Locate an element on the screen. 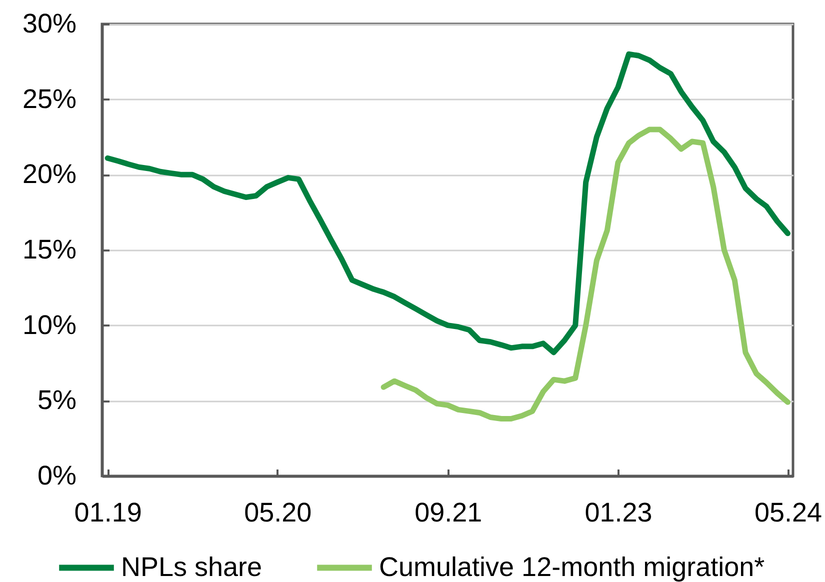  y-tick-label: 5% is located at coordinates (56, 400).